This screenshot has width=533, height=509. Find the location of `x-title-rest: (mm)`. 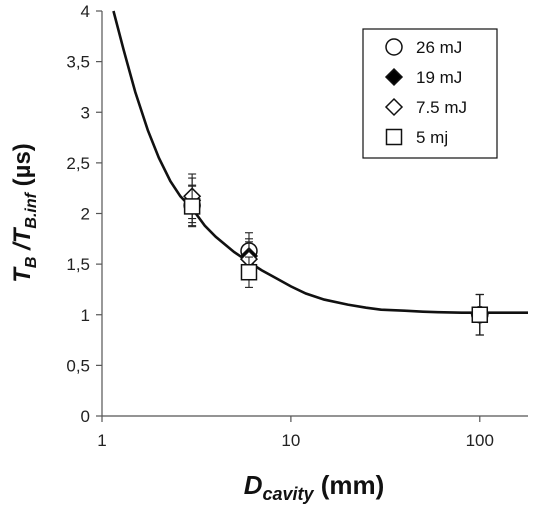

x-title-rest: (mm) is located at coordinates (349, 485).